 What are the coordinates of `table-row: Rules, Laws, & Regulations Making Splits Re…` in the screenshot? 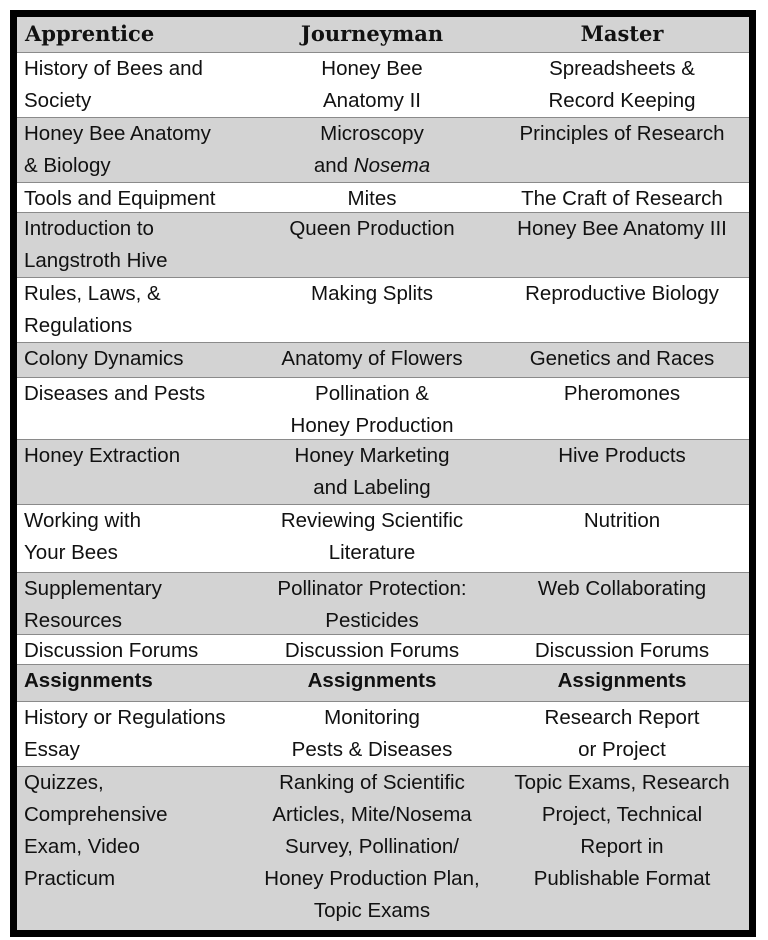 It's located at (383, 310).